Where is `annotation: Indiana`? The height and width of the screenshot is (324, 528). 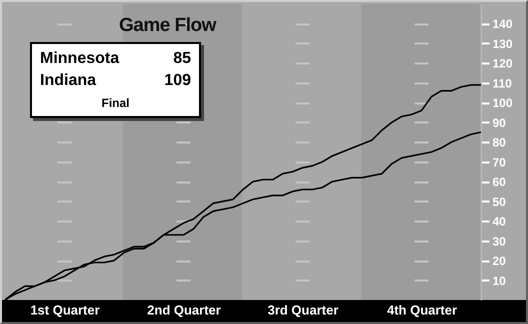 annotation: Indiana is located at coordinates (68, 81).